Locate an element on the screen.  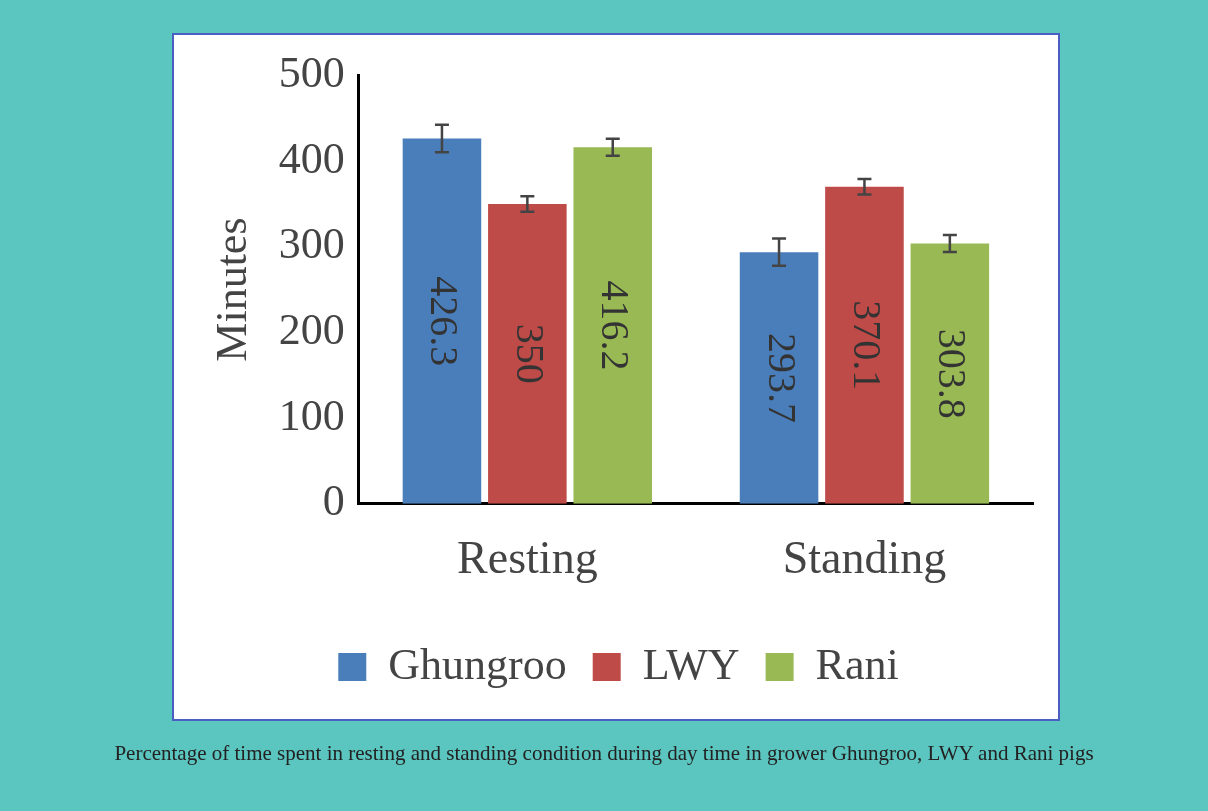
y-tick-label: 200 is located at coordinates (311, 329).